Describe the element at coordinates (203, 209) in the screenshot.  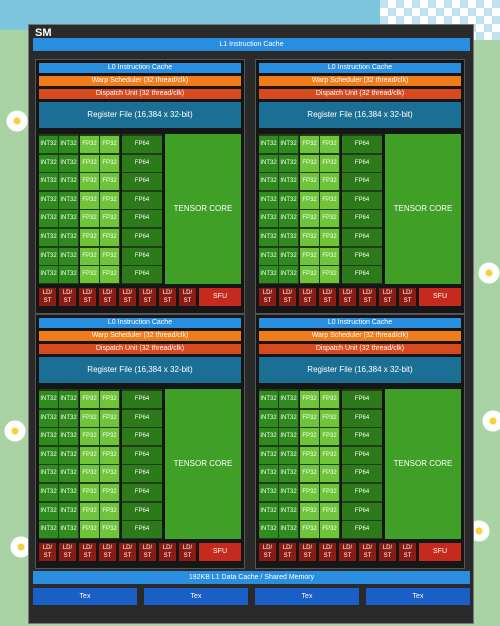
I see `tensor-core: TENSOR CORE` at that location.